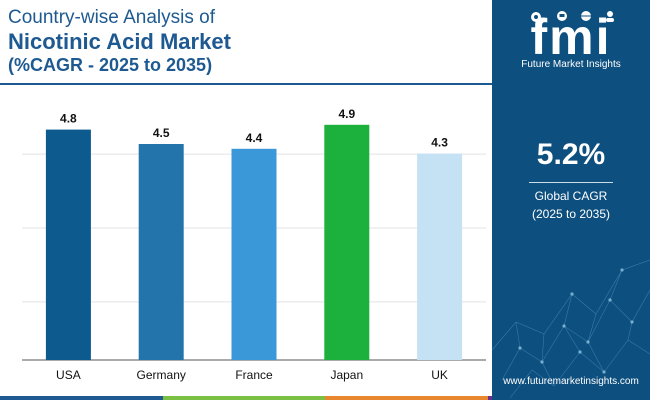  I want to click on x-tick-label-usa: USA, so click(68, 375).